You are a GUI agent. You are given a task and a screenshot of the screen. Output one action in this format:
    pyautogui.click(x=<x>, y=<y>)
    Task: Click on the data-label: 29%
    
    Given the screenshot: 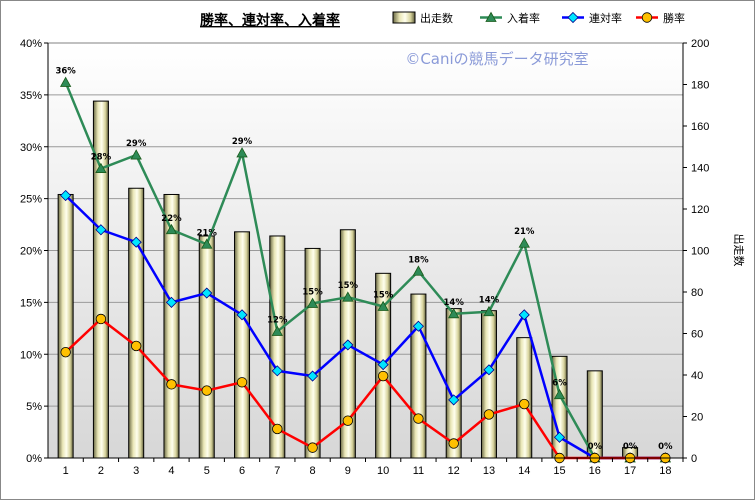 What is the action you would take?
    pyautogui.click(x=242, y=142)
    